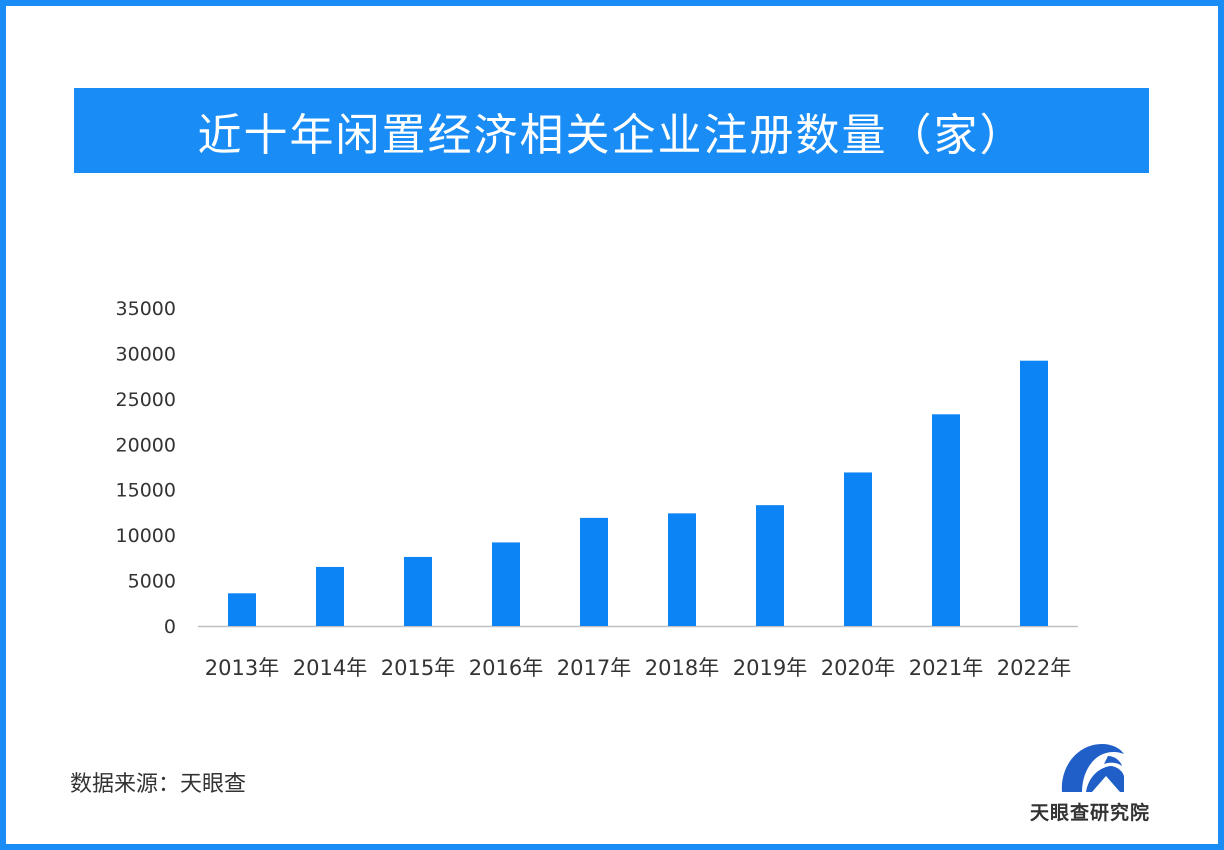  What do you see at coordinates (146, 309) in the screenshot?
I see `y-tick-label: 35000` at bounding box center [146, 309].